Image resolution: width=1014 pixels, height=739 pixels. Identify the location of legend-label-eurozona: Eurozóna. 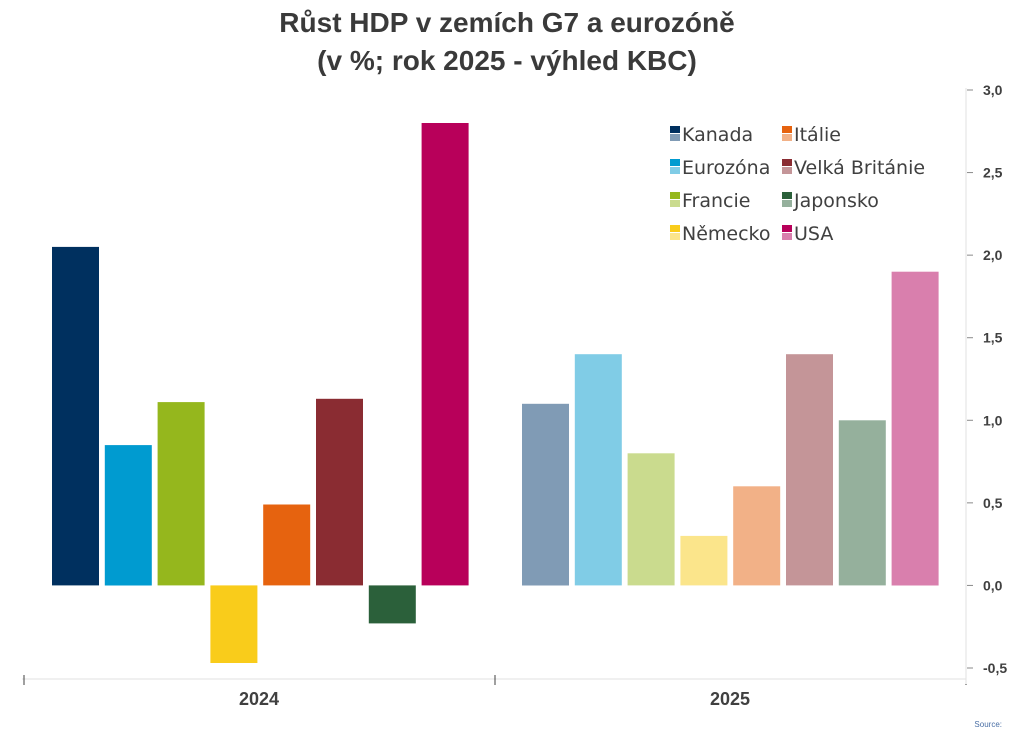
(726, 168).